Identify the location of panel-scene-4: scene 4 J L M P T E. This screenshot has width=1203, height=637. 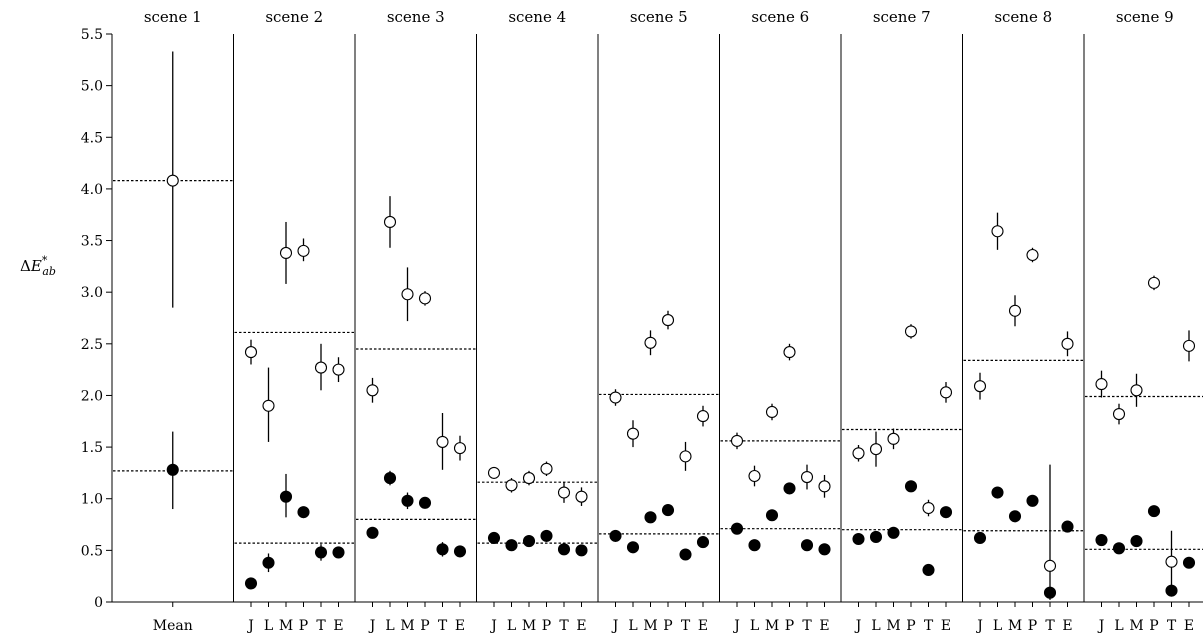
(538, 321).